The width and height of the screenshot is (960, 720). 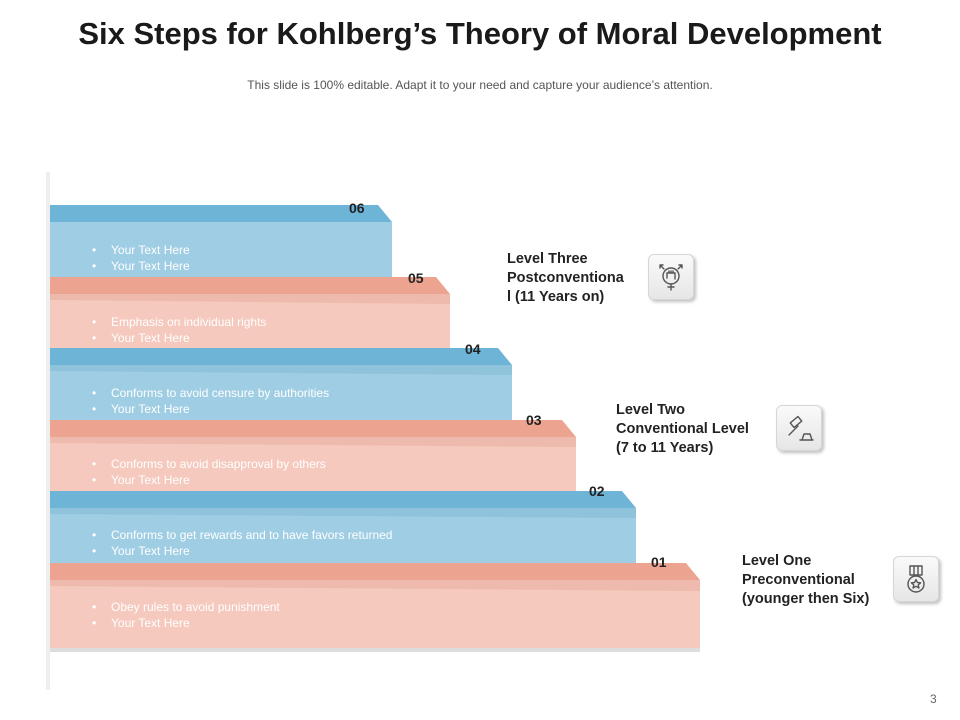 What do you see at coordinates (916, 579) in the screenshot?
I see `medal-icon` at bounding box center [916, 579].